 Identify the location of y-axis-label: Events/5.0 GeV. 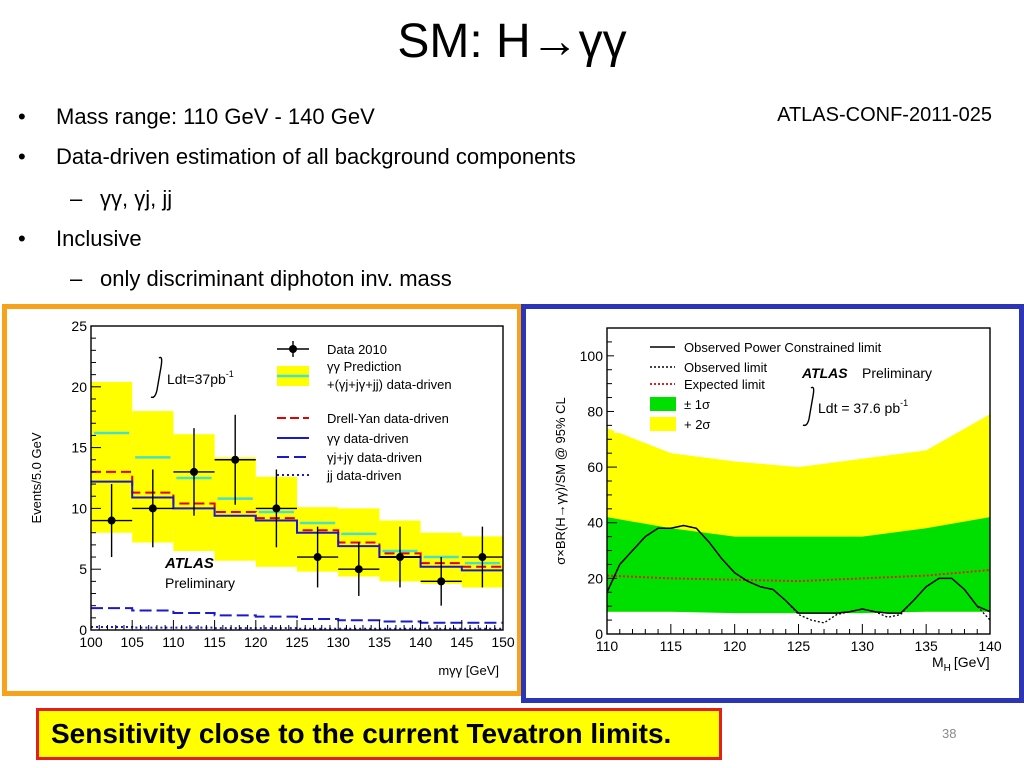
(36, 477).